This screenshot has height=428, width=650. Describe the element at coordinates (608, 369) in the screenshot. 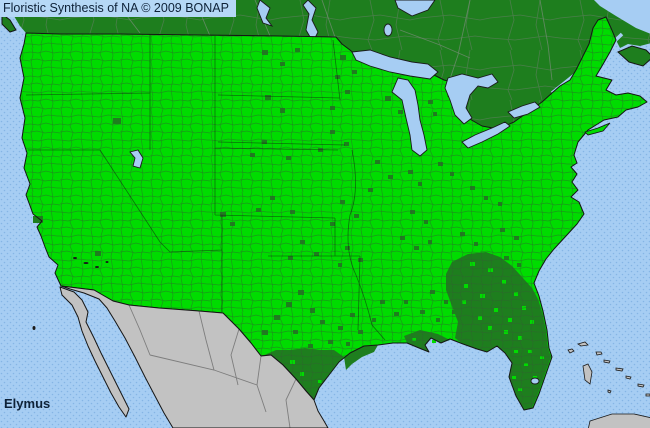

I see `bahamas-islands` at that location.